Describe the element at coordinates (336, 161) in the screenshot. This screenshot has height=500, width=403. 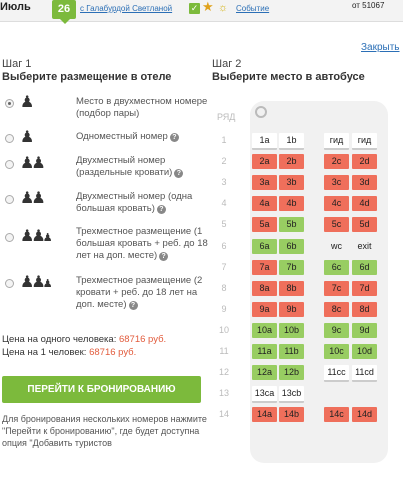
I see `bus-seat: 2c` at that location.